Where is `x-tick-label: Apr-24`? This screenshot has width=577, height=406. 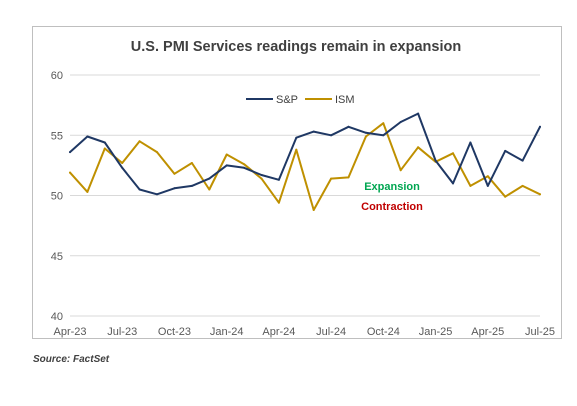
x-tick-label: Apr-24 is located at coordinates (278, 332).